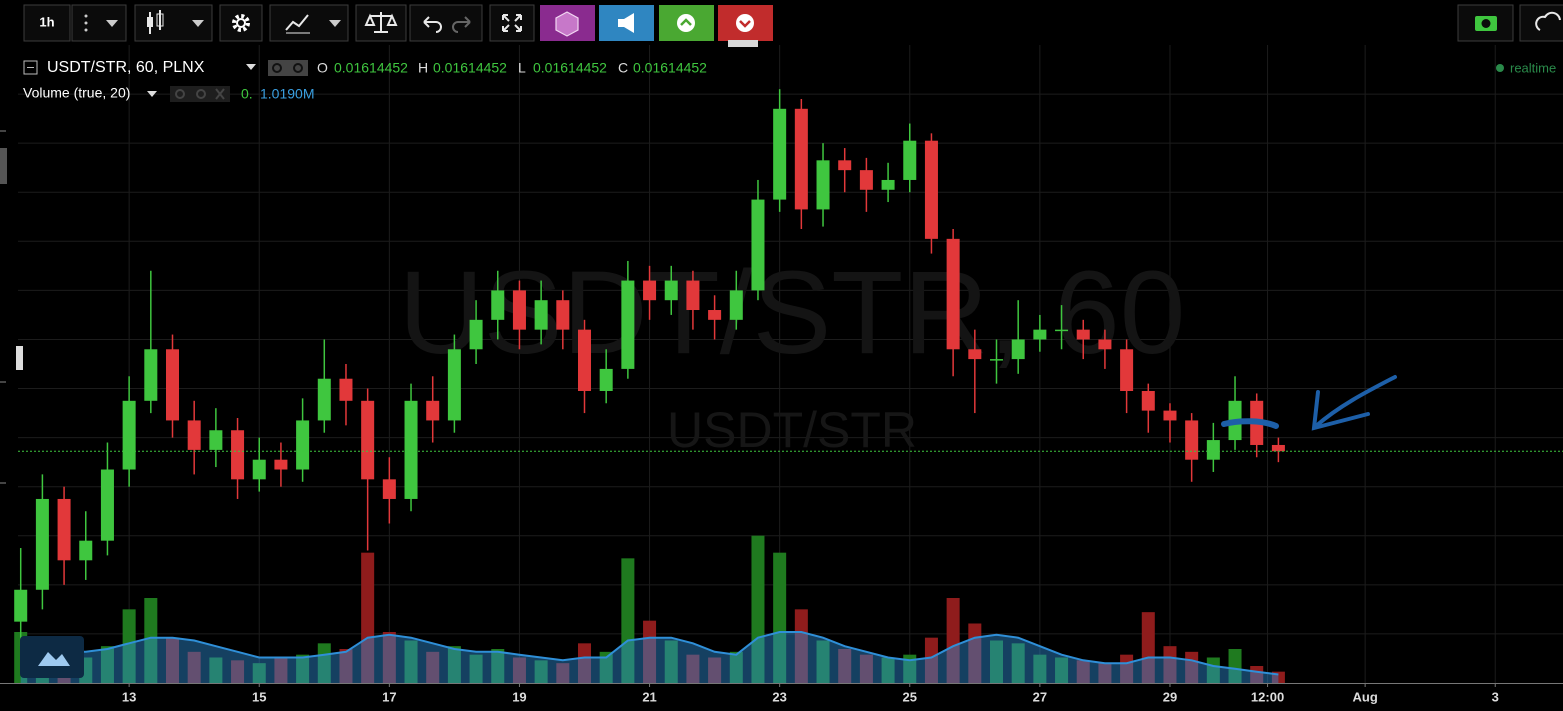 This screenshot has height=711, width=1563. What do you see at coordinates (512, 23) in the screenshot?
I see `fullscreen-button` at bounding box center [512, 23].